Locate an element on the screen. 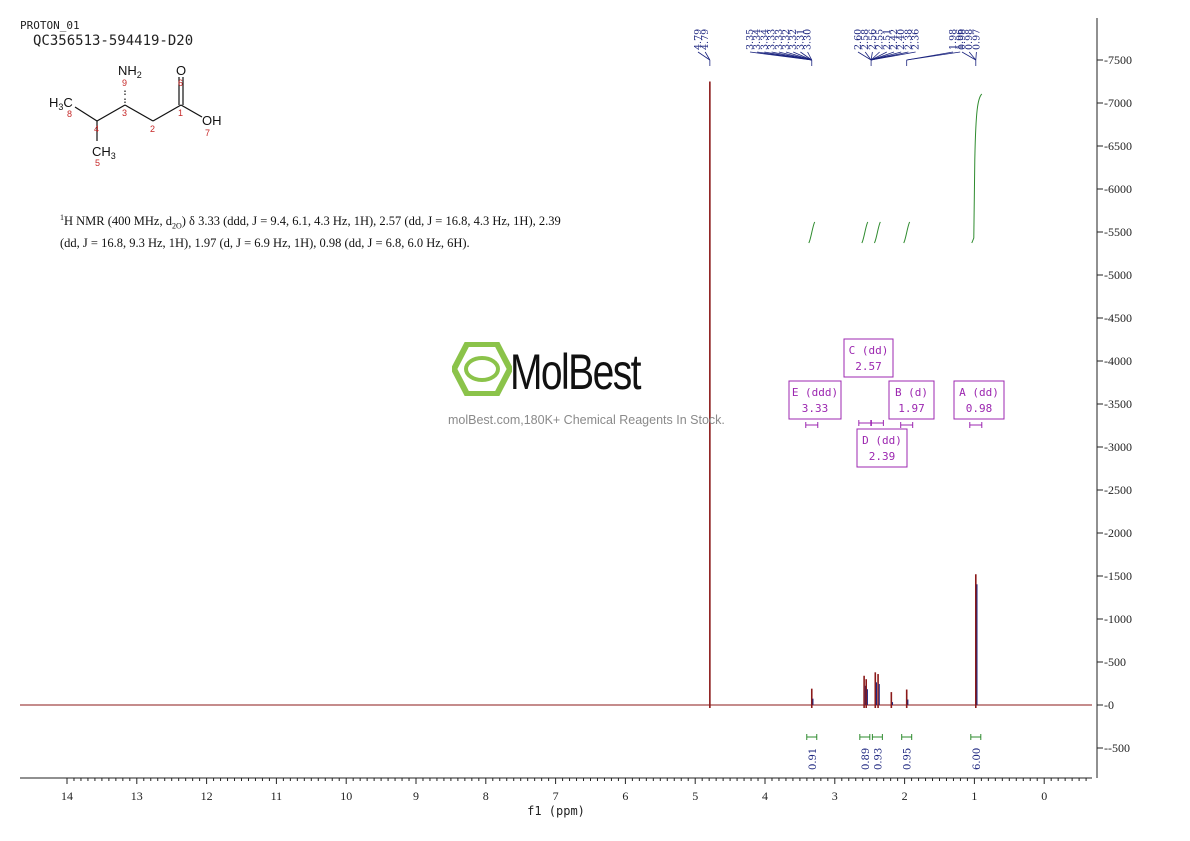 This screenshot has width=1190, height=841. watermark-brand: MolBest is located at coordinates (576, 372).